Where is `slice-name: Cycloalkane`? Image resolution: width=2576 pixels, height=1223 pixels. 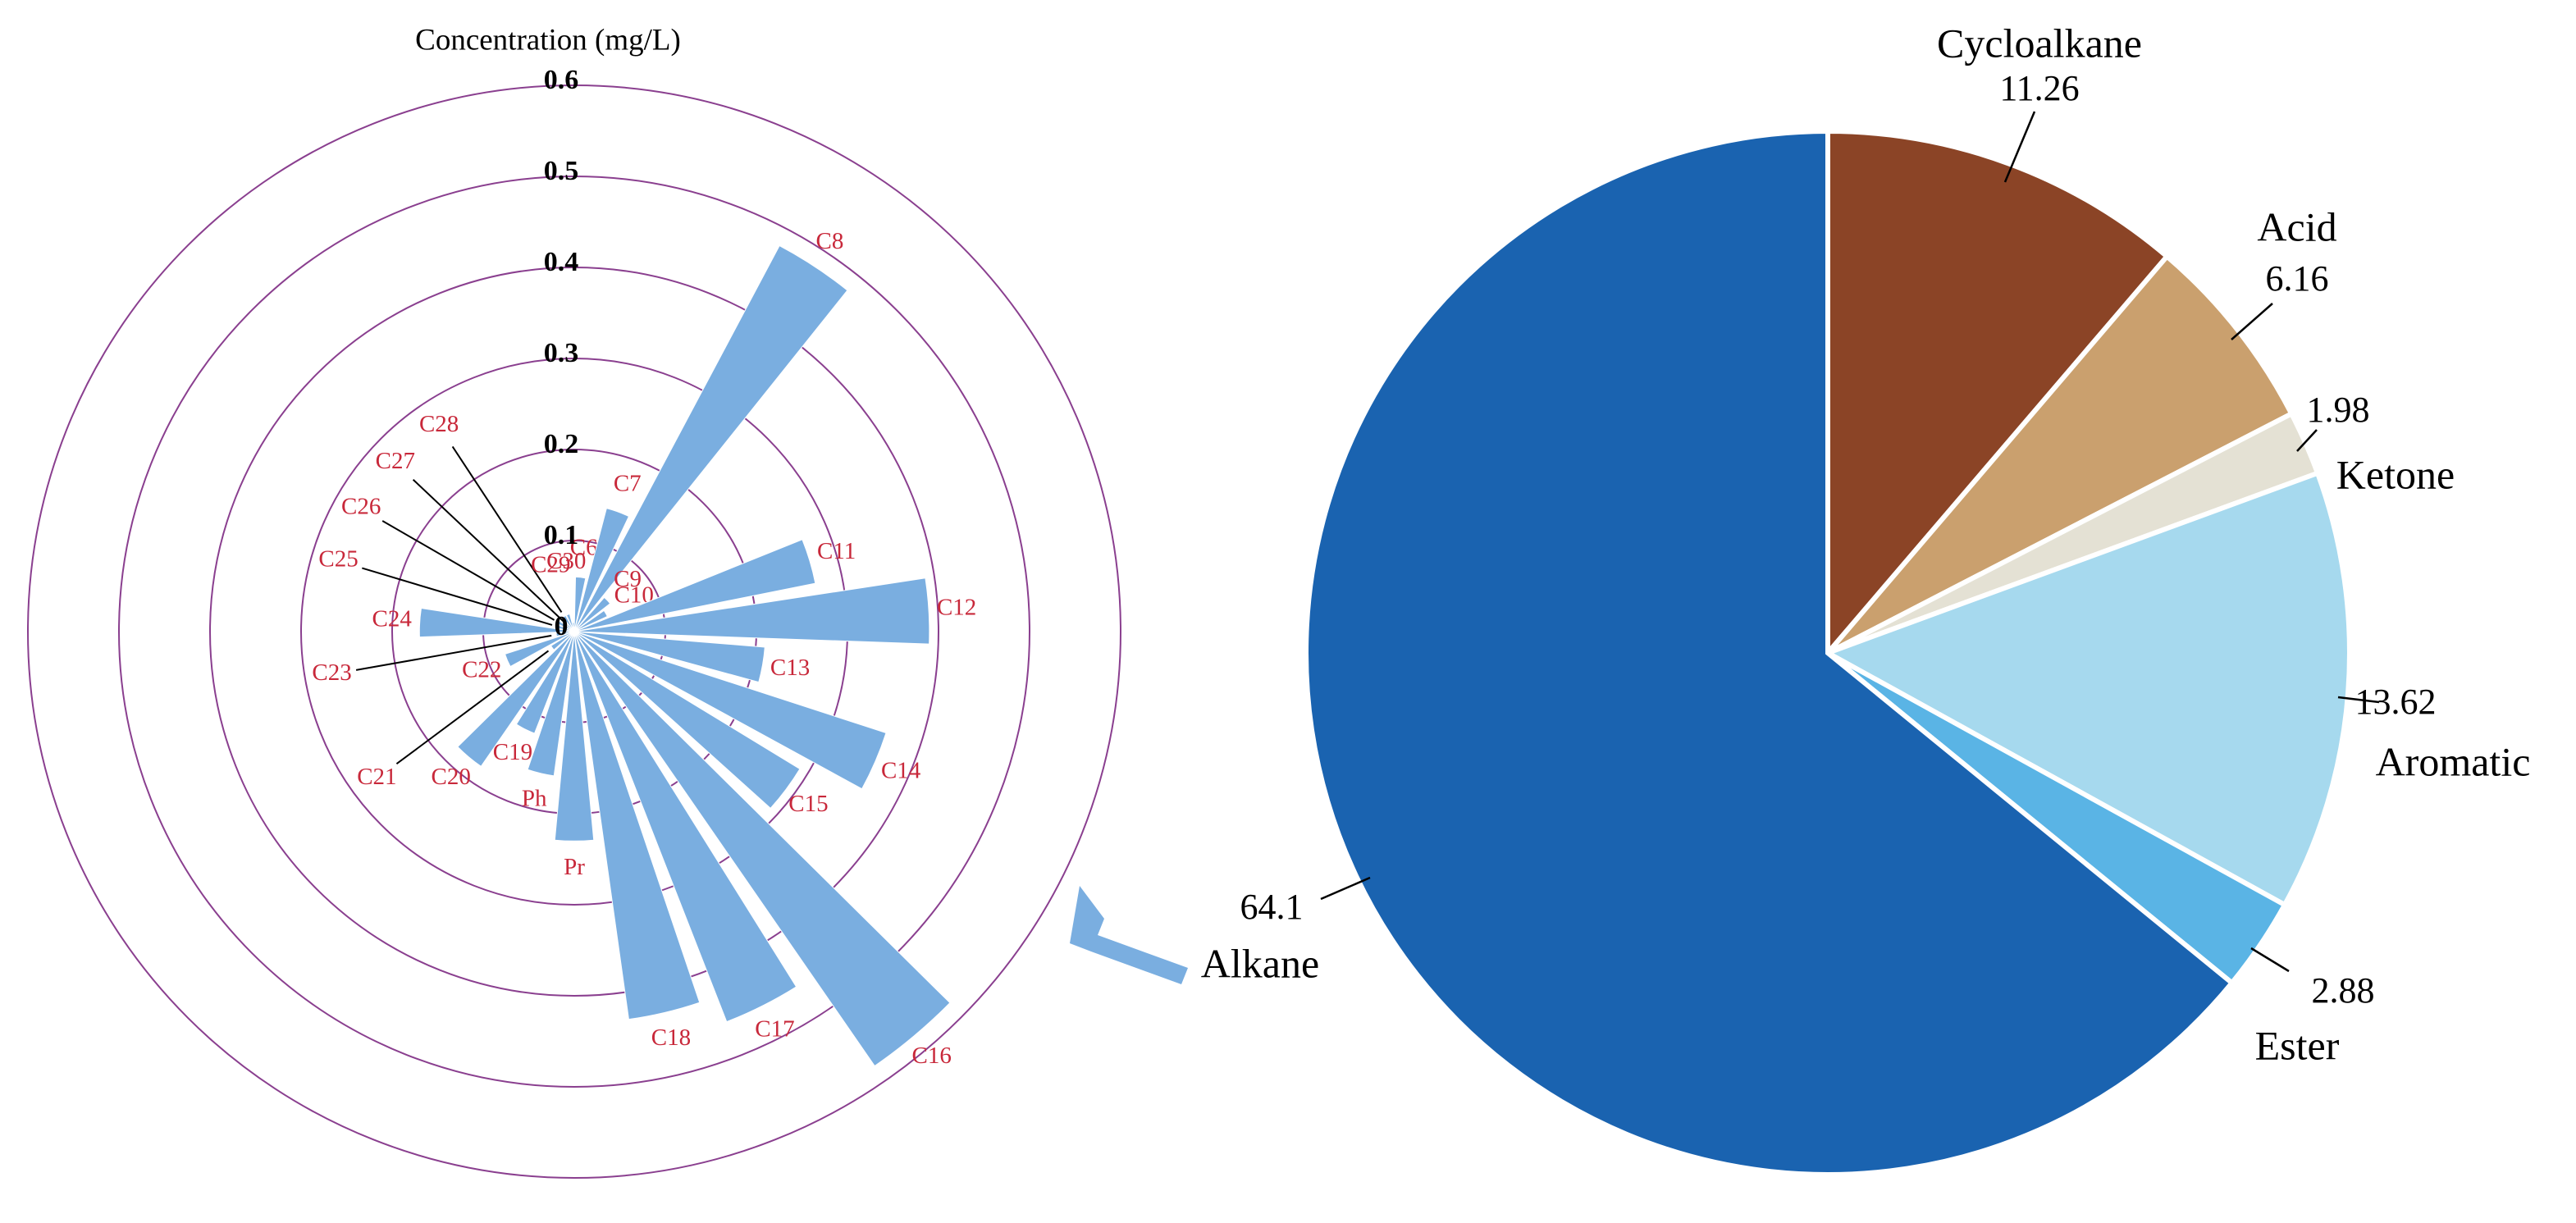 slice-name: Cycloalkane is located at coordinates (2040, 43).